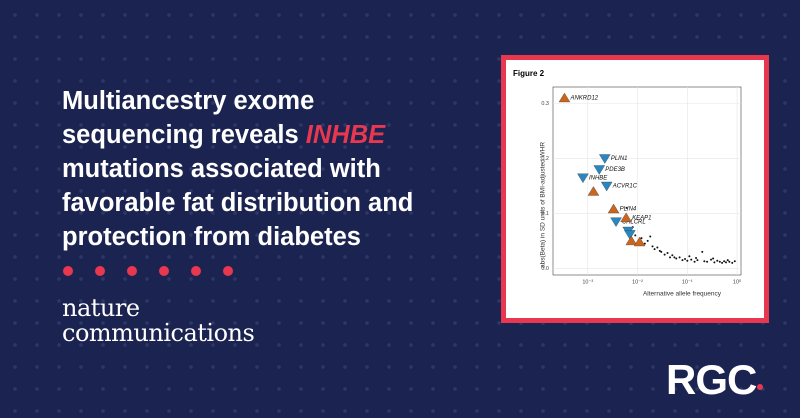 The image size is (800, 418). Describe the element at coordinates (634, 222) in the screenshot. I see `point-label: CALCRL` at that location.